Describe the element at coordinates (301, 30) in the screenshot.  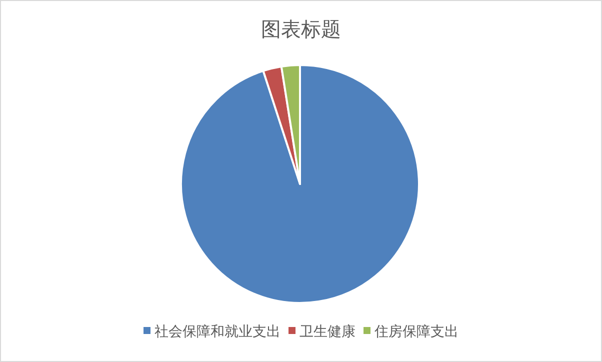
I see `chart-title: 图表标题` at that location.